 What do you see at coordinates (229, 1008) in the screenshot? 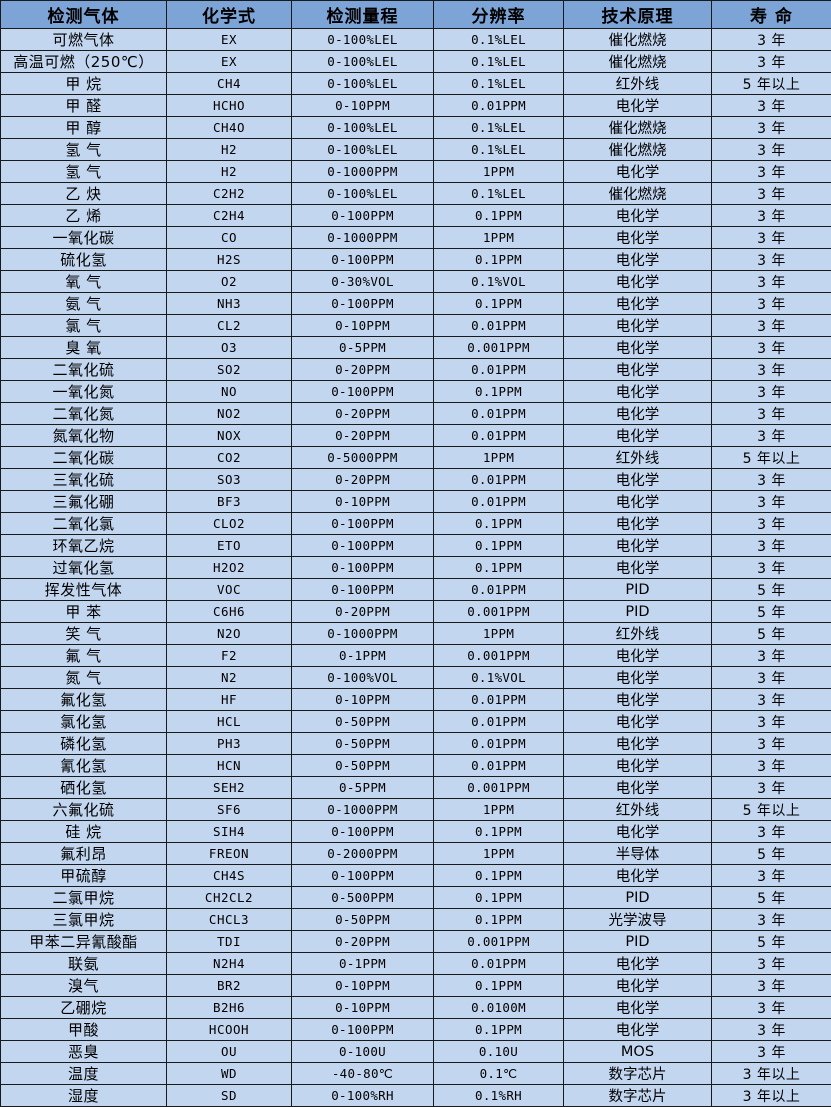
I see `cell-formula: B2H6` at bounding box center [229, 1008].